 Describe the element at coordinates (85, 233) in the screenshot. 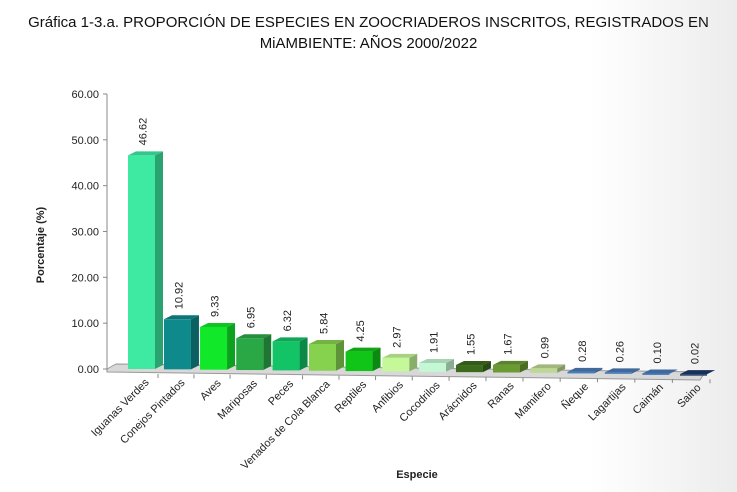

I see `y-tick-label: 30.00` at that location.